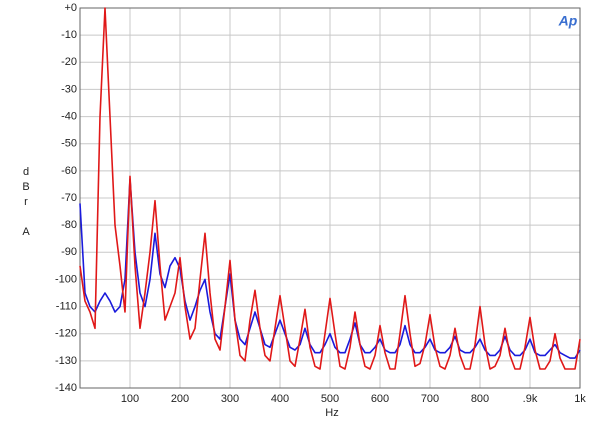 Image resolution: width=600 pixels, height=431 pixels. I want to click on y-tick-label: -140, so click(66, 388).